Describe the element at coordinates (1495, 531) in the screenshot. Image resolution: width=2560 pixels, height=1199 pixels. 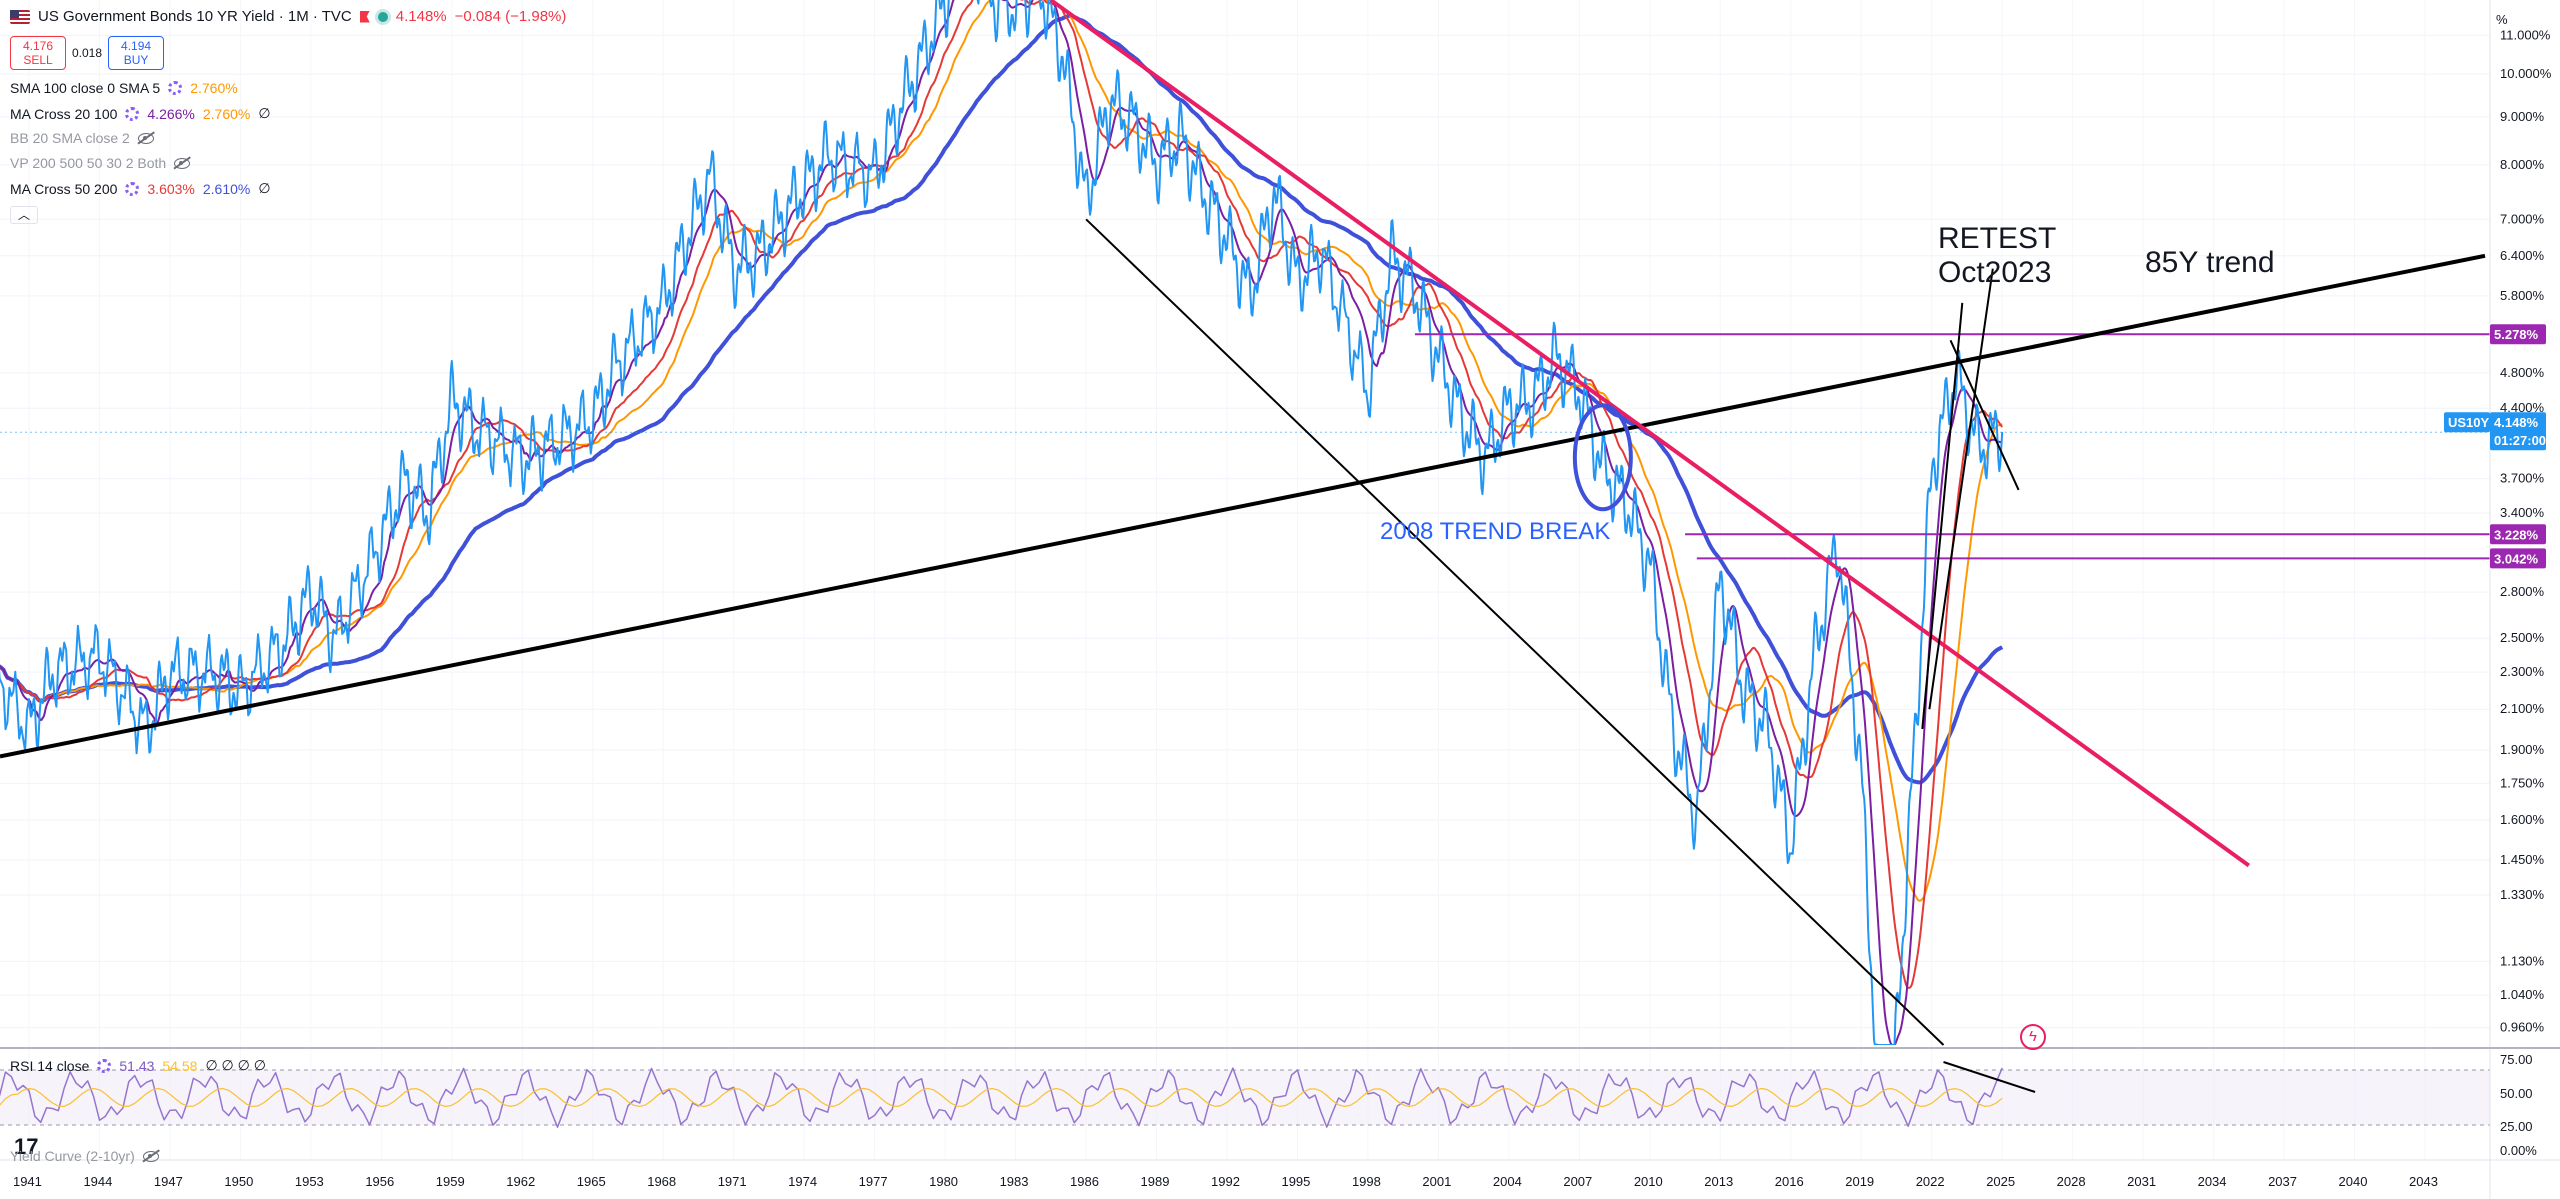
I see `annotation-2008-trend-break: 2008 TREND BREAK` at that location.